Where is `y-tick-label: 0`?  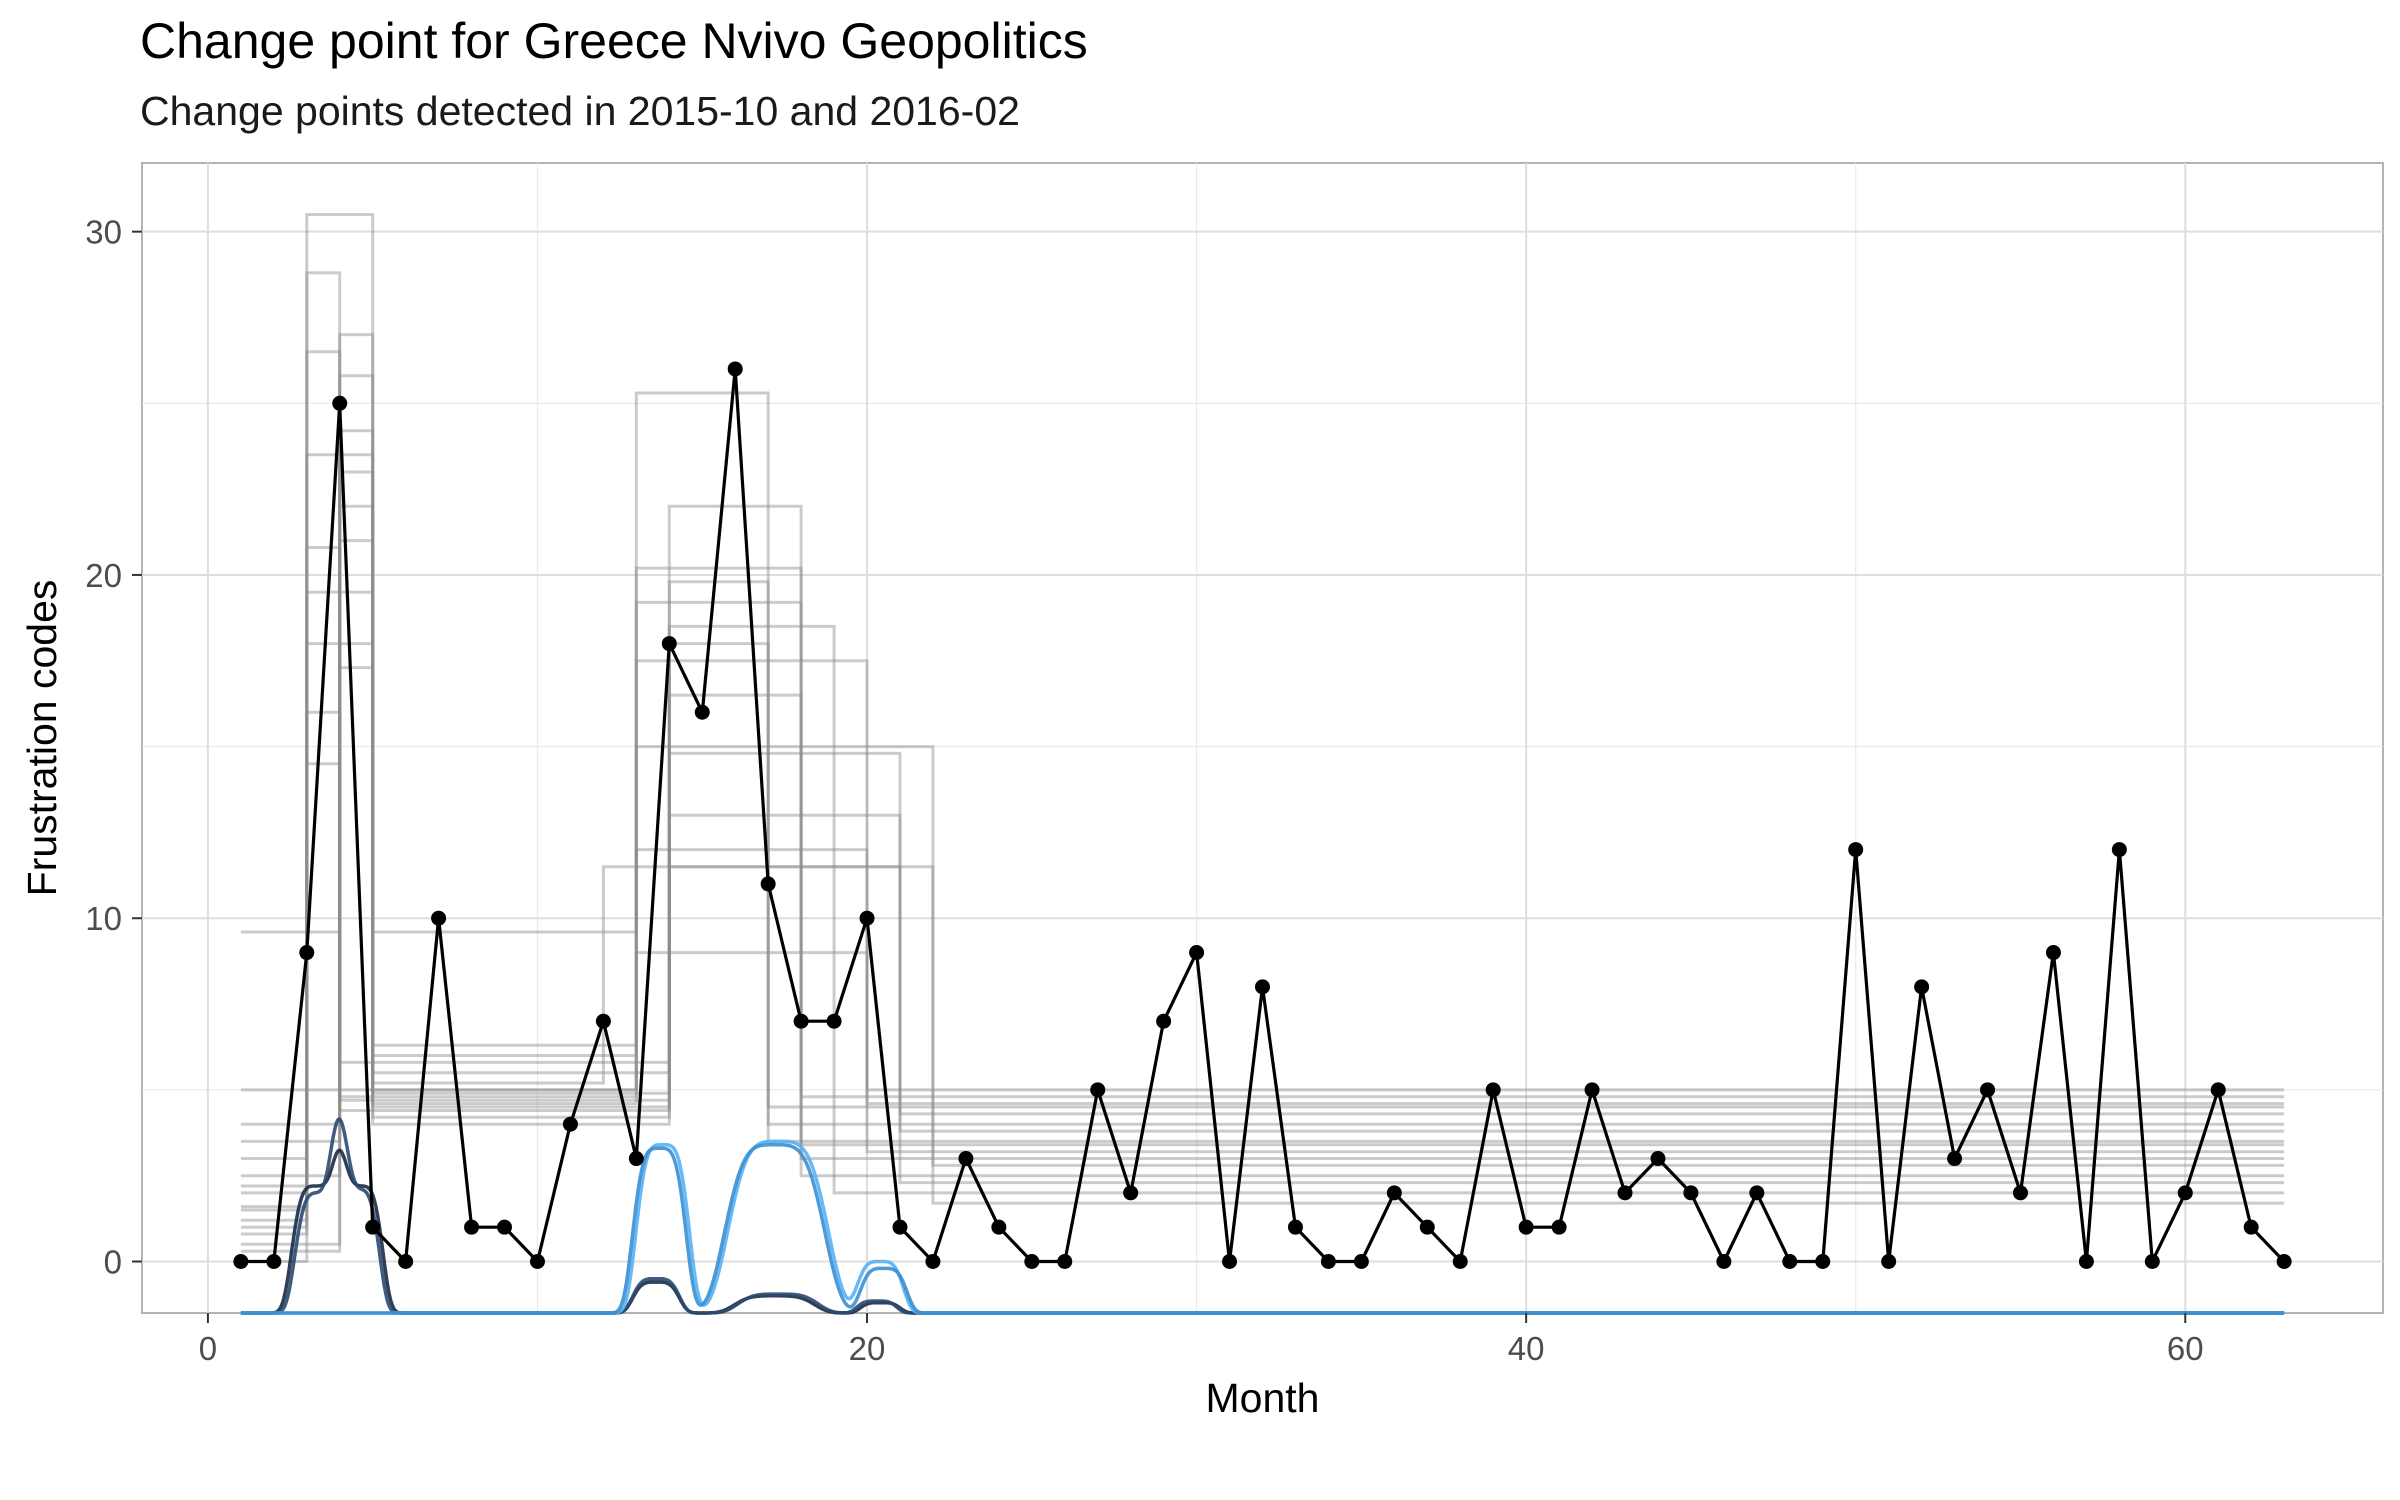 y-tick-label: 0 is located at coordinates (113, 1262).